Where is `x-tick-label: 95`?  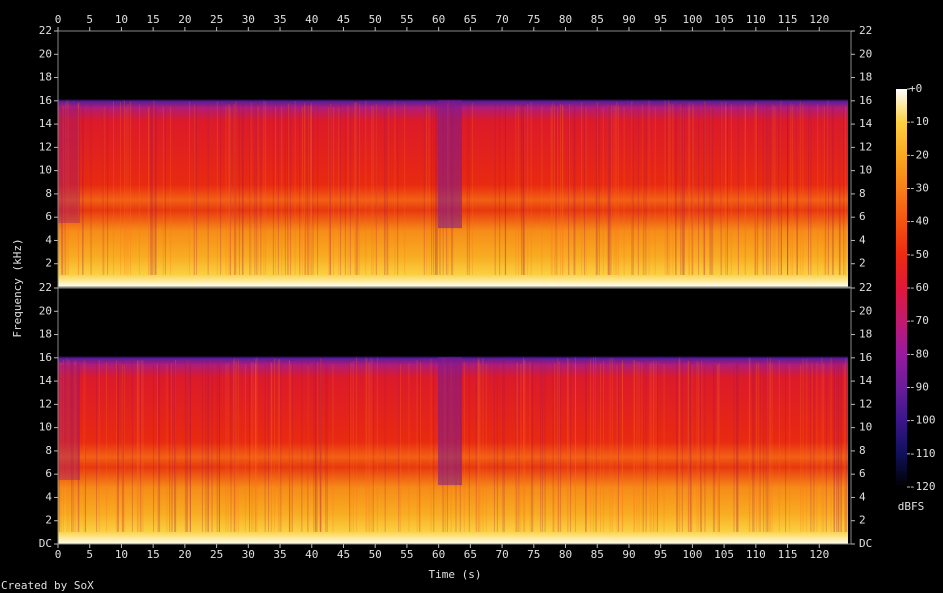 x-tick-label: 95 is located at coordinates (660, 554).